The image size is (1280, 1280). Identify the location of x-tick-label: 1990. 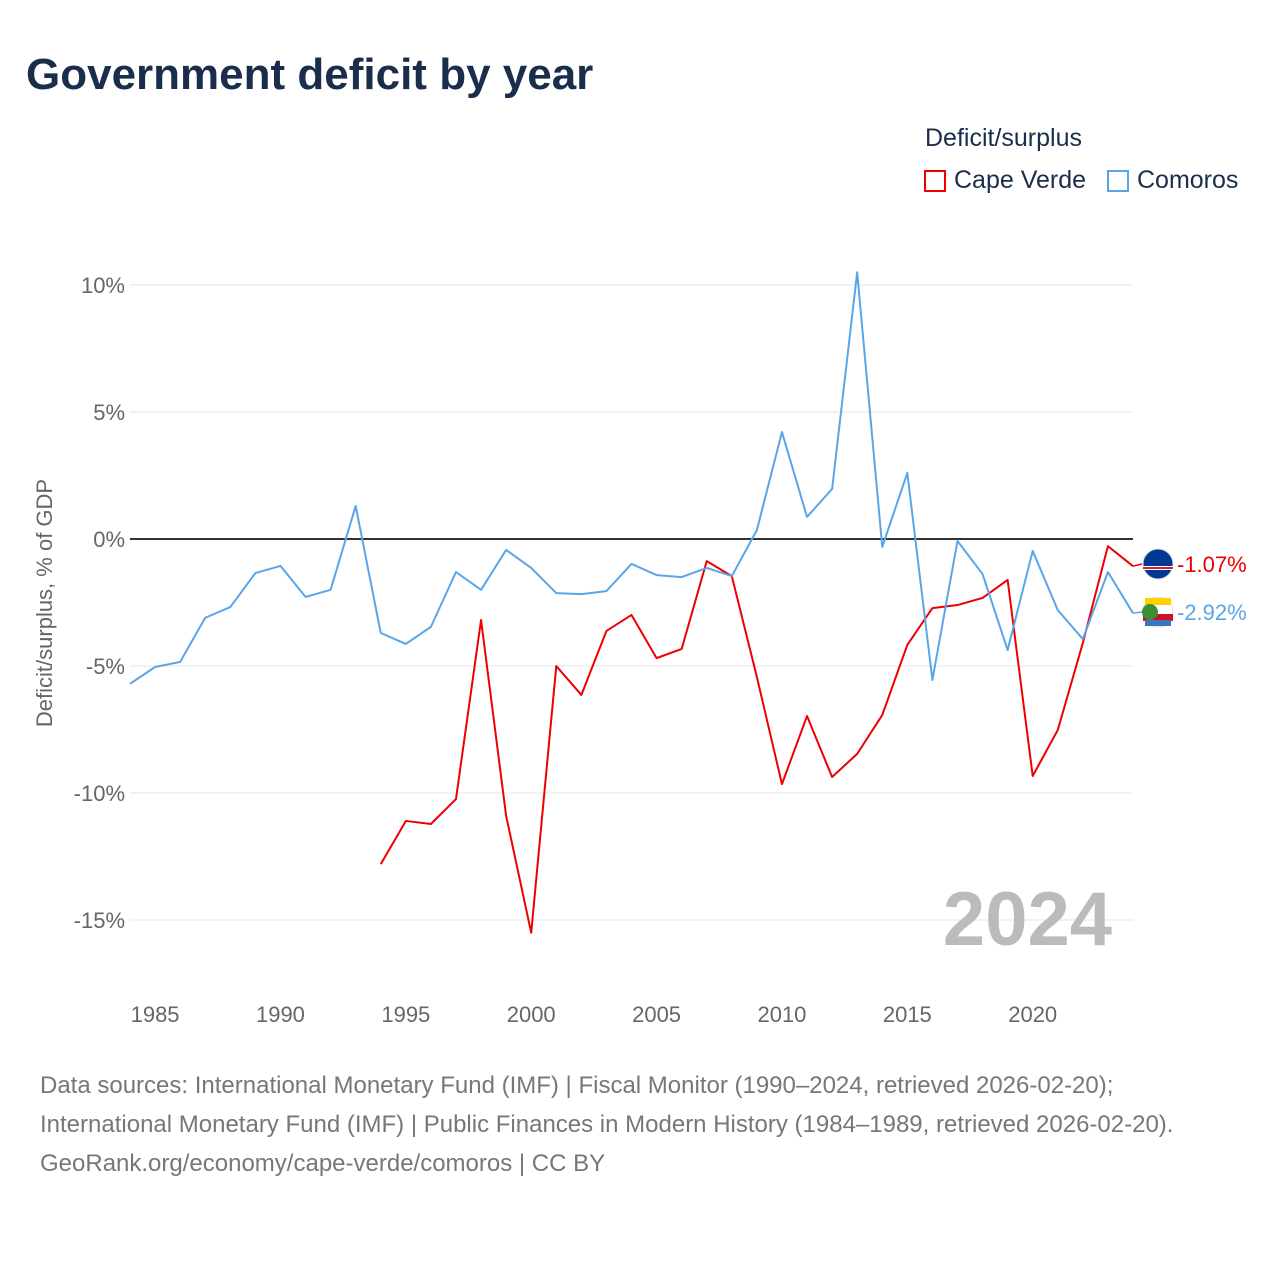
(280, 1014).